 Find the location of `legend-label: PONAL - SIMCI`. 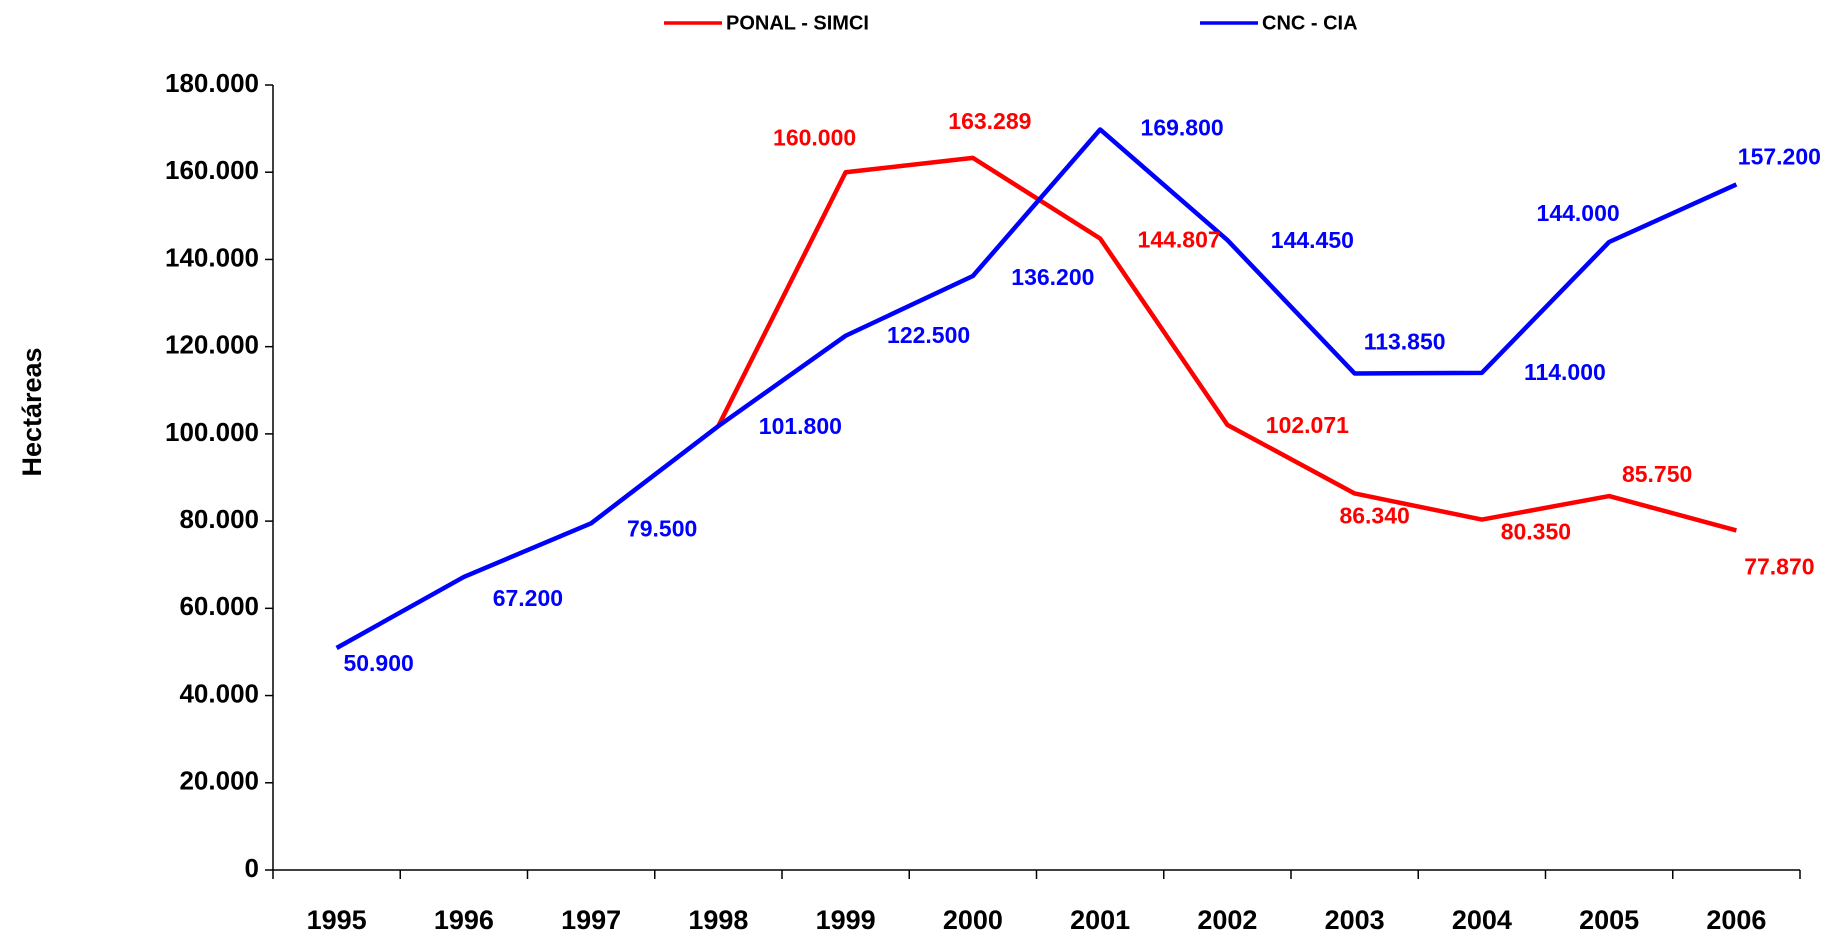

legend-label: PONAL - SIMCI is located at coordinates (797, 23).